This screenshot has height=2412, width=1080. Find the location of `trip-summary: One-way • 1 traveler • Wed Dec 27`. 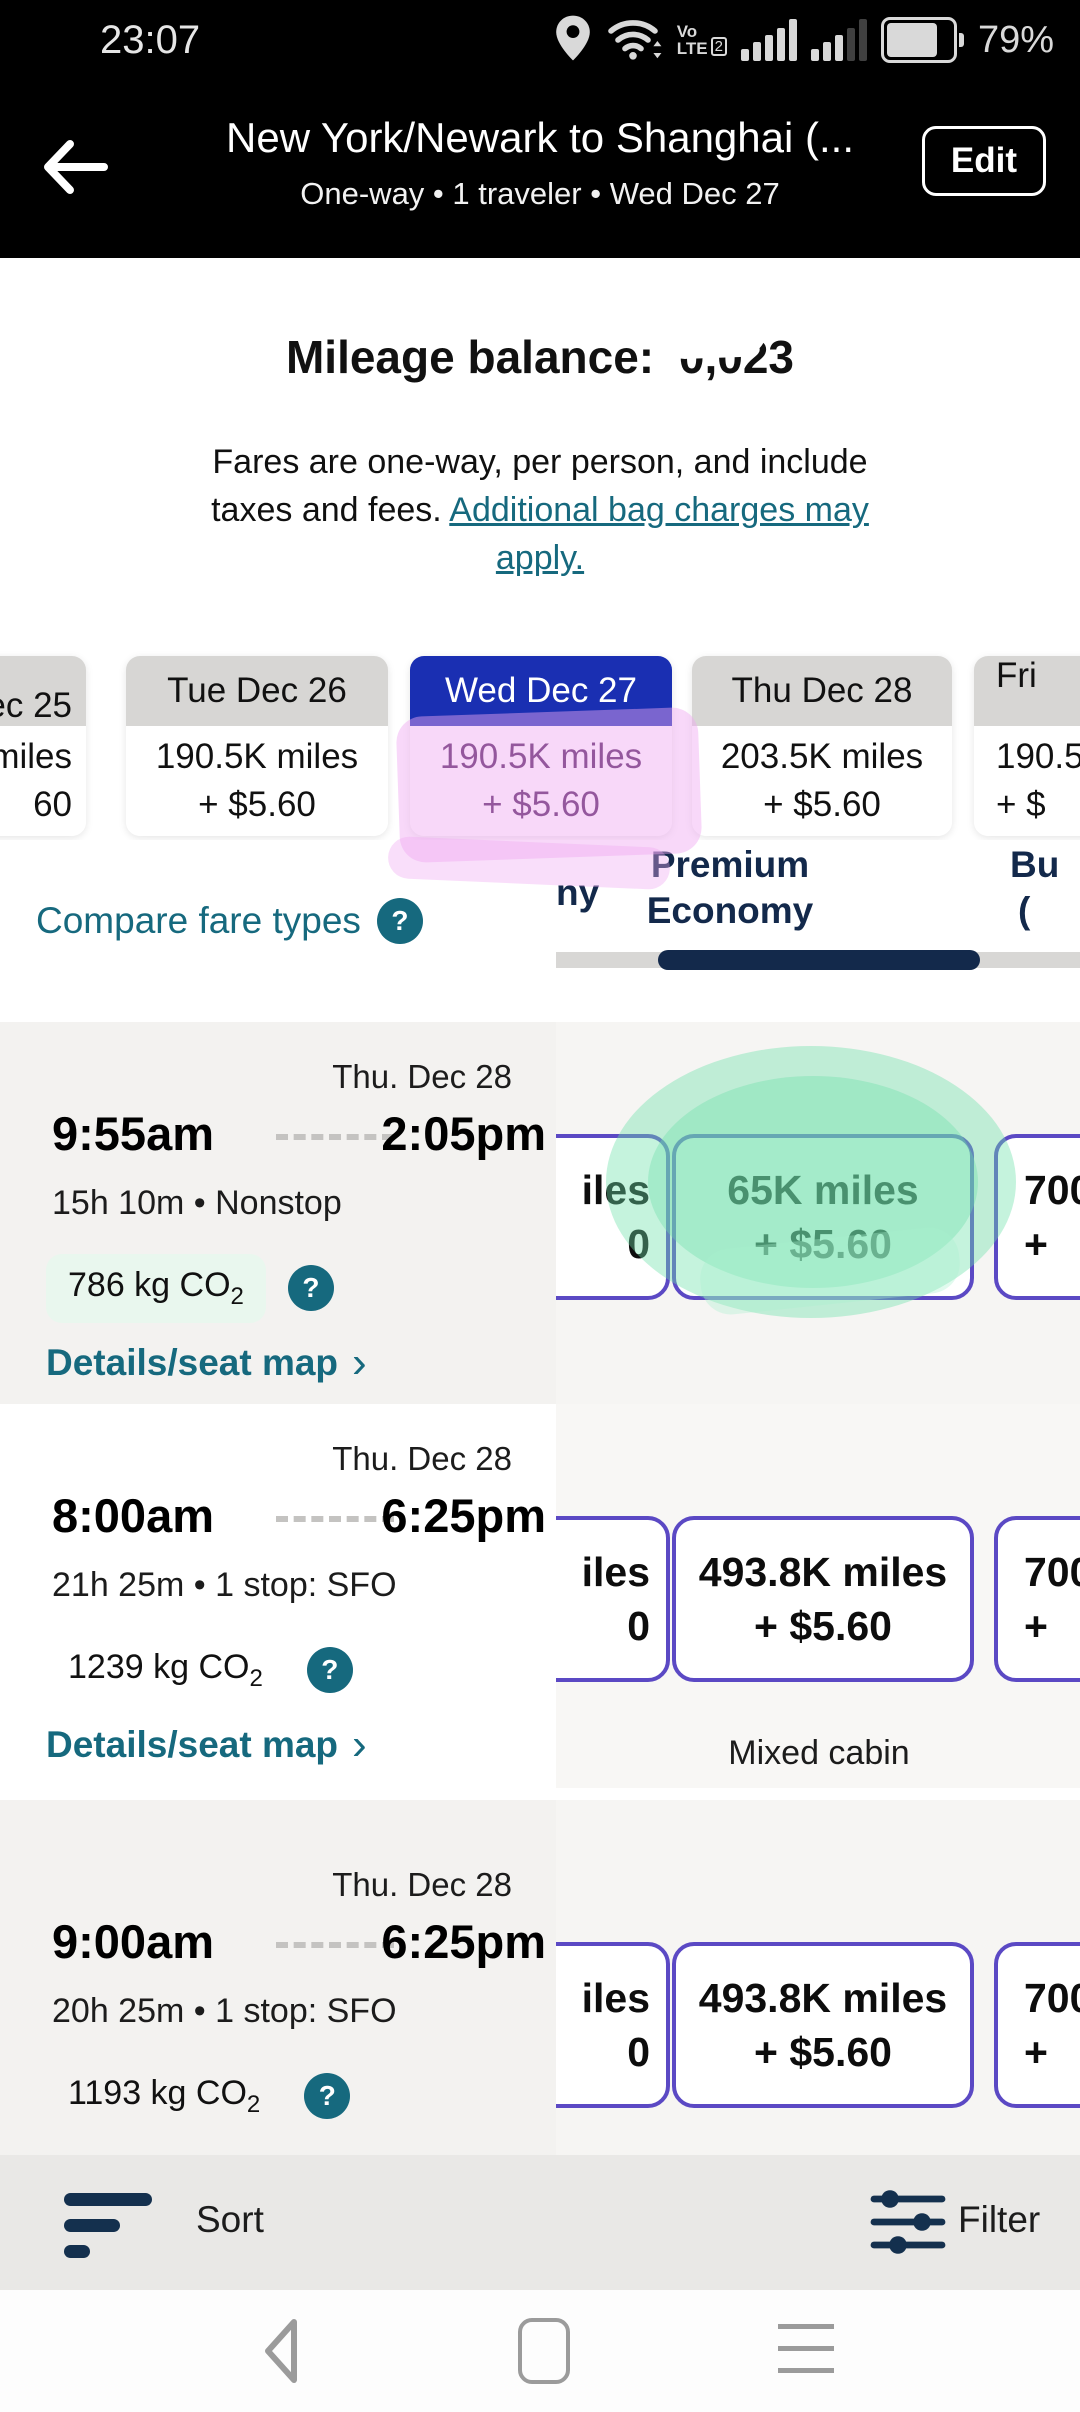

trip-summary: One-way • 1 traveler • Wed Dec 27 is located at coordinates (540, 193).